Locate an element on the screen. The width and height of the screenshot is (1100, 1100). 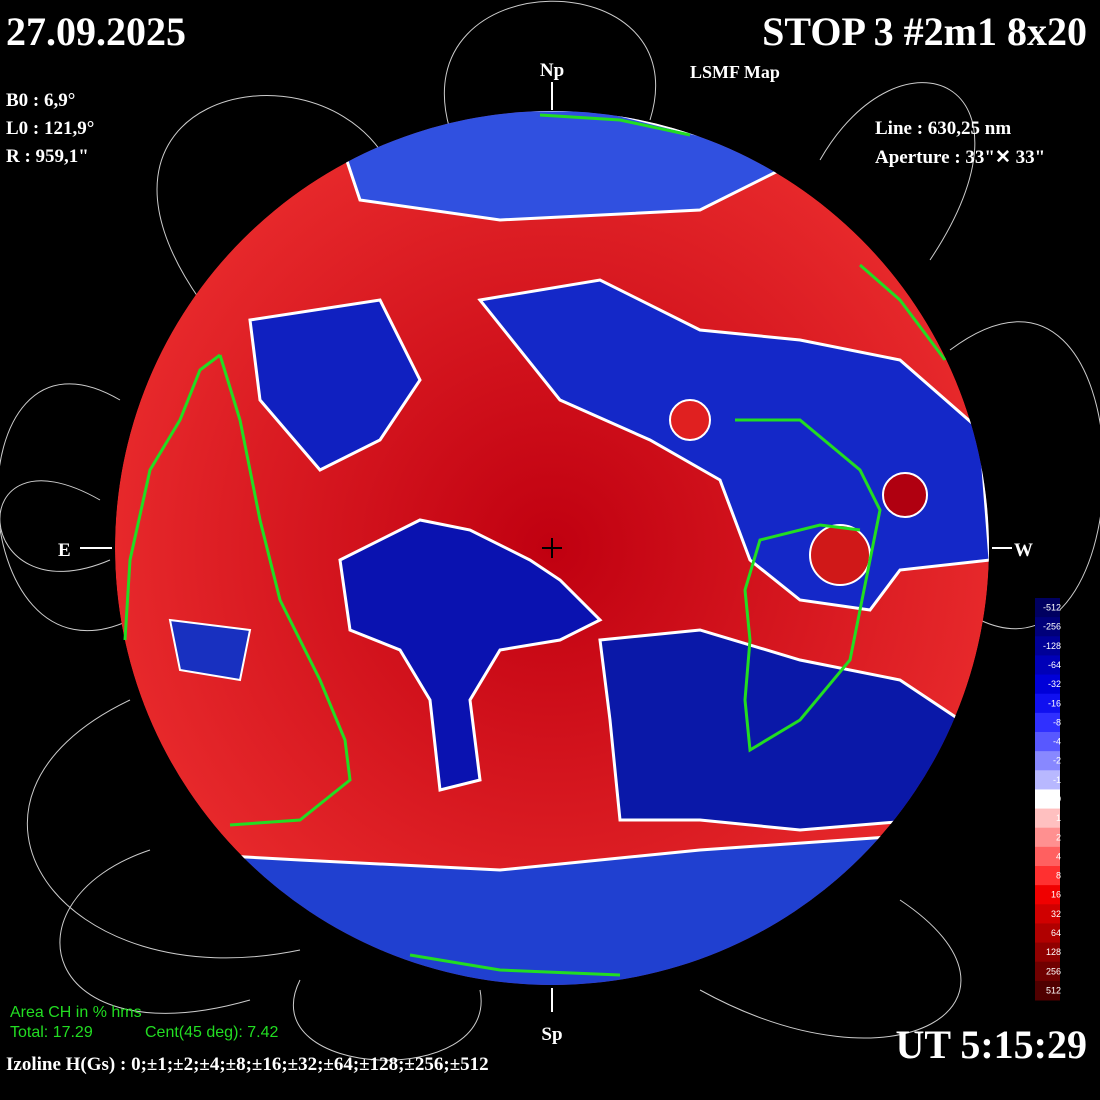
west-label: W is located at coordinates (1023, 550).